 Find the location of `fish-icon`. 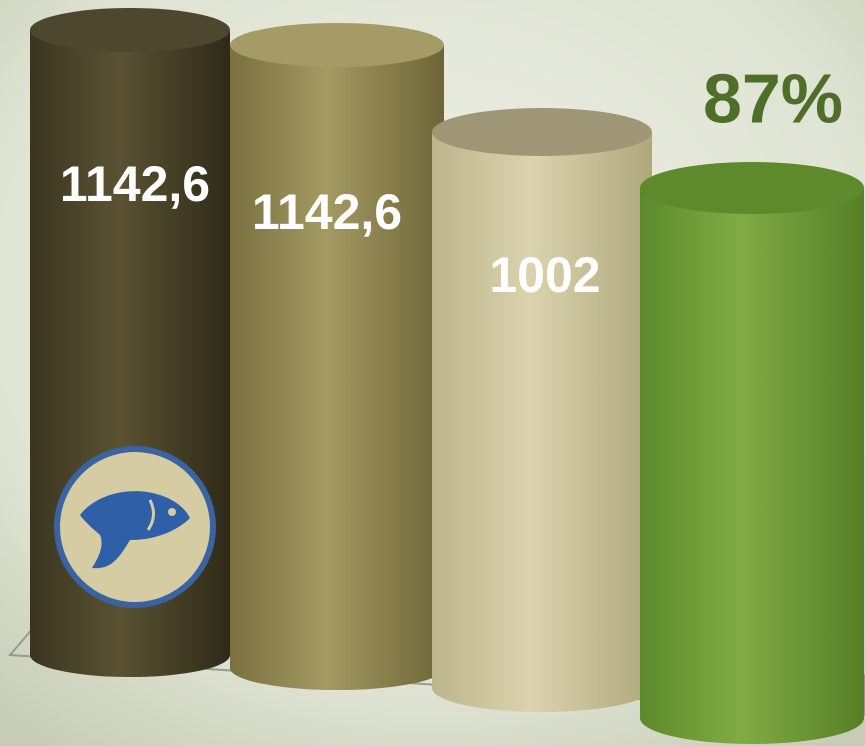

fish-icon is located at coordinates (135, 527).